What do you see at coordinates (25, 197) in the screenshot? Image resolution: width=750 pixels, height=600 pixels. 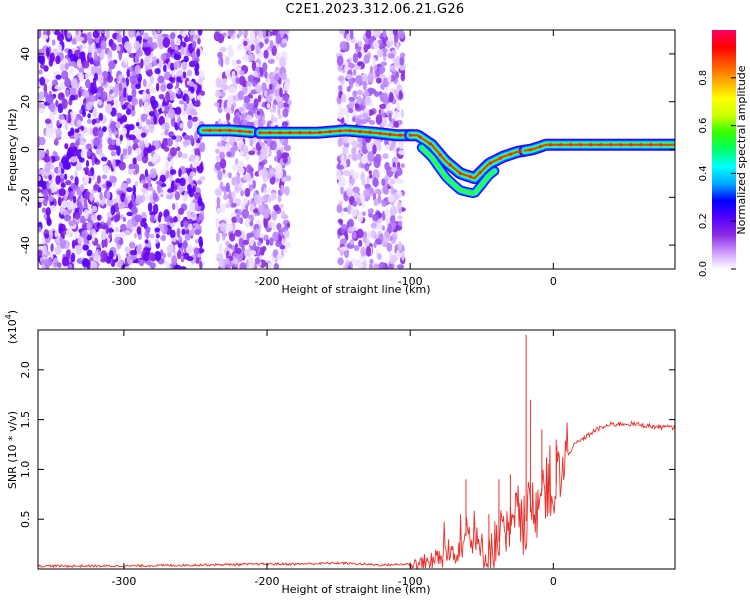 I see `spectrogram-y-tick-label: -20` at bounding box center [25, 197].